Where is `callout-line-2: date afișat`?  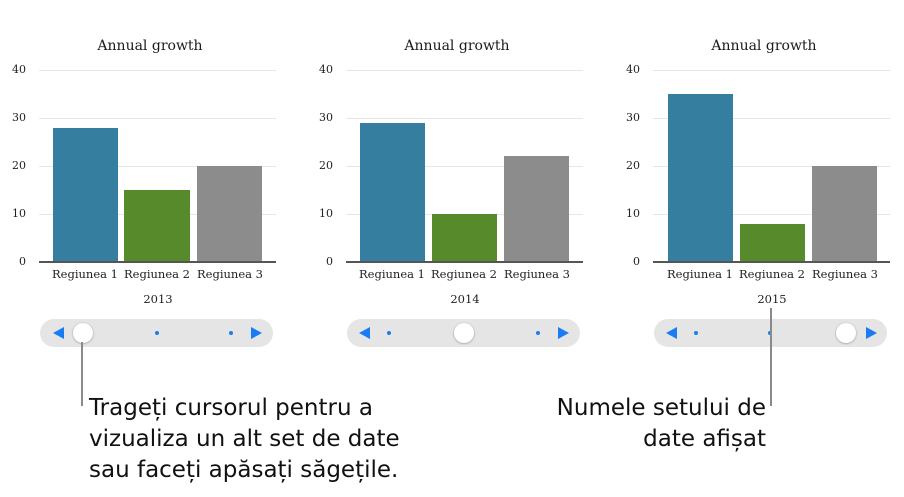
callout-line-2: date afișat is located at coordinates (704, 439).